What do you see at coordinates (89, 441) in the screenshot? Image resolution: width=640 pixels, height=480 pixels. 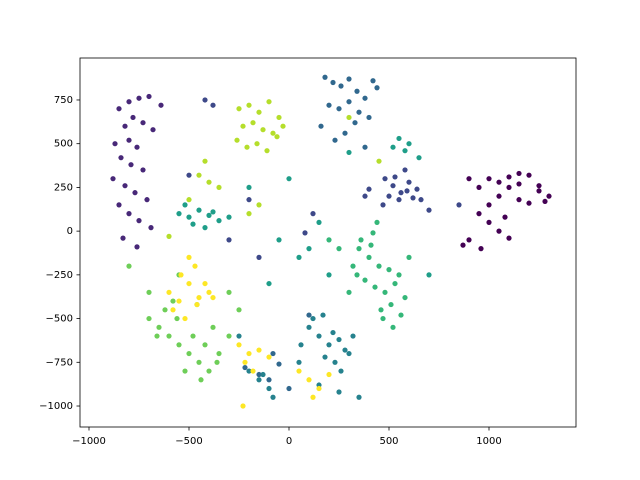 I see `x-tick-label: −1000` at bounding box center [89, 441].